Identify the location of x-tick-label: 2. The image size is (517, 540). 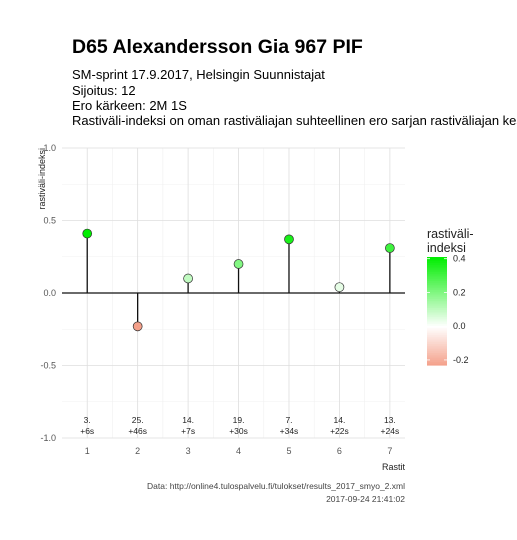
(137, 451).